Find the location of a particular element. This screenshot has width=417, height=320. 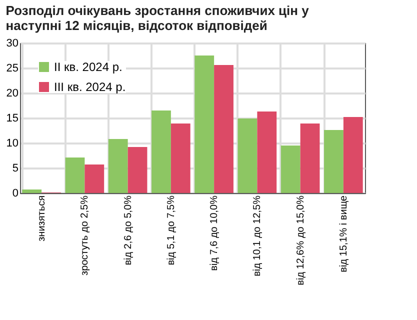

x-tick-label: від 5,1 до 7,5% is located at coordinates (171, 230).